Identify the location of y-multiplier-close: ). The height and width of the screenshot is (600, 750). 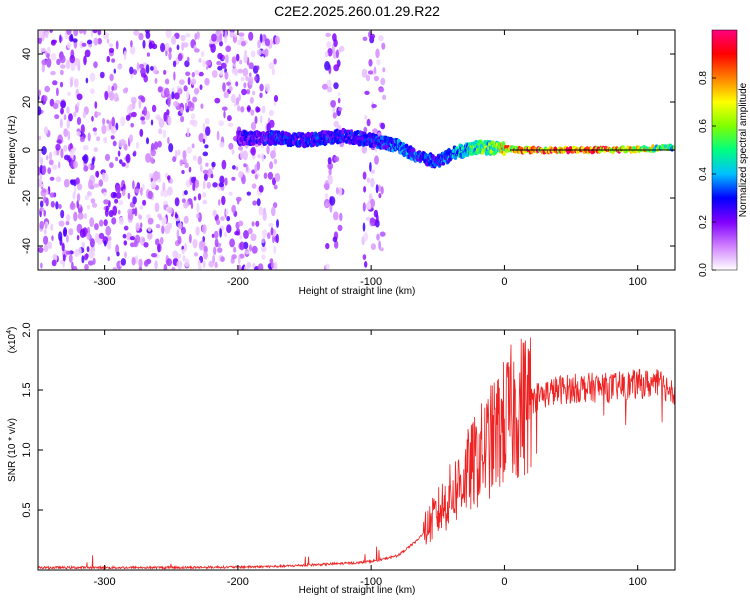
(12, 328).